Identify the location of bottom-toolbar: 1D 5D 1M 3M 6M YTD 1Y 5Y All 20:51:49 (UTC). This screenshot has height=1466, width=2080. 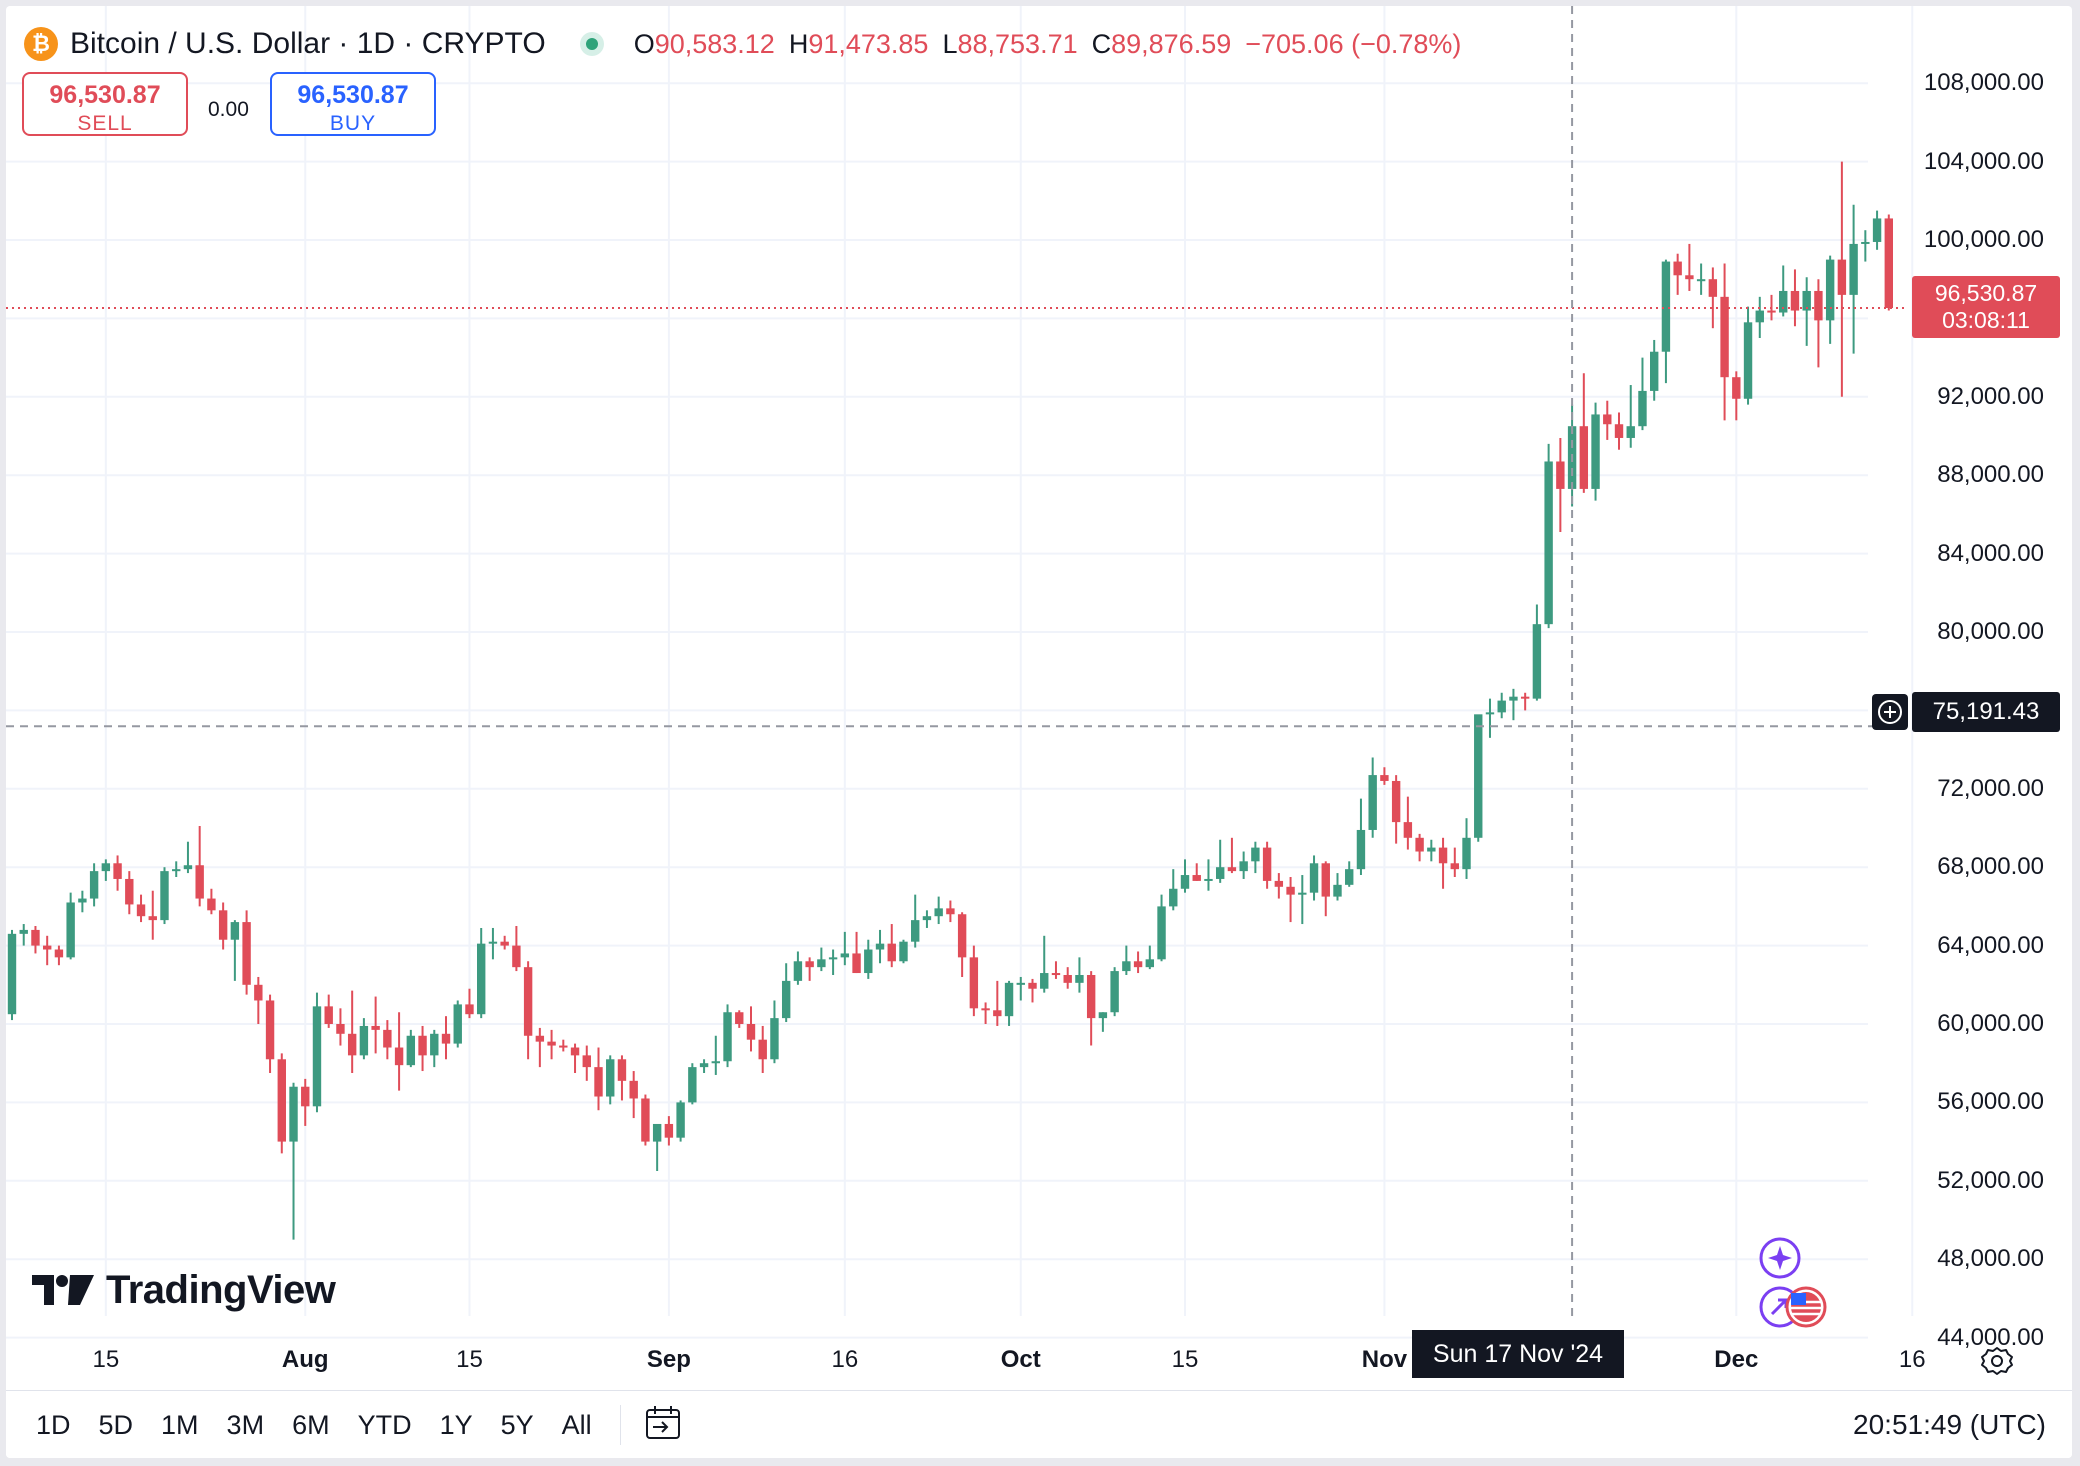
(1039, 1424).